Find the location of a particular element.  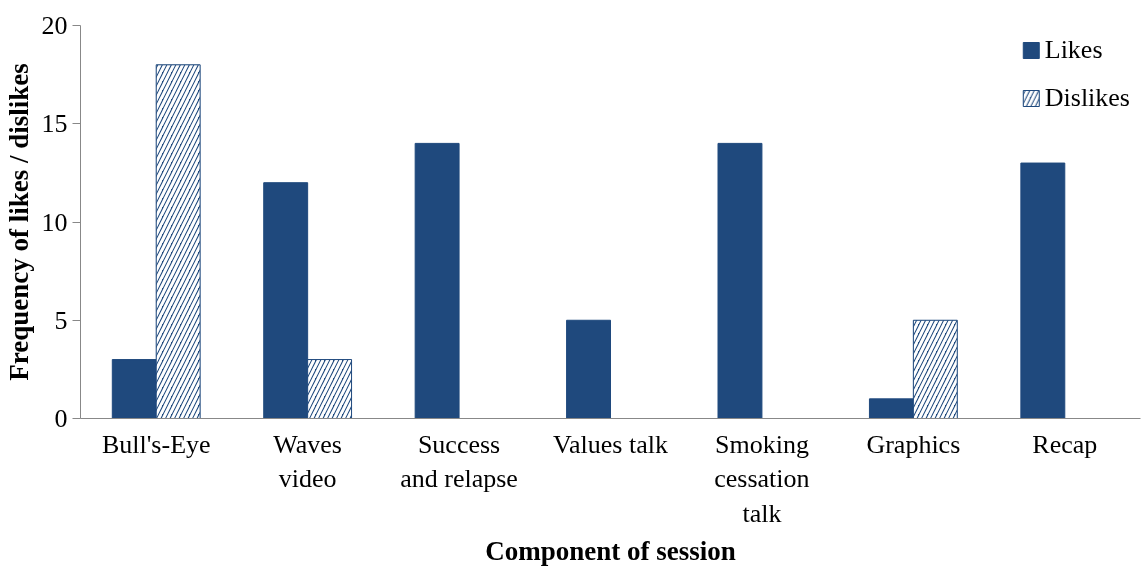

x-tick-label: Success and relapse is located at coordinates (459, 461).